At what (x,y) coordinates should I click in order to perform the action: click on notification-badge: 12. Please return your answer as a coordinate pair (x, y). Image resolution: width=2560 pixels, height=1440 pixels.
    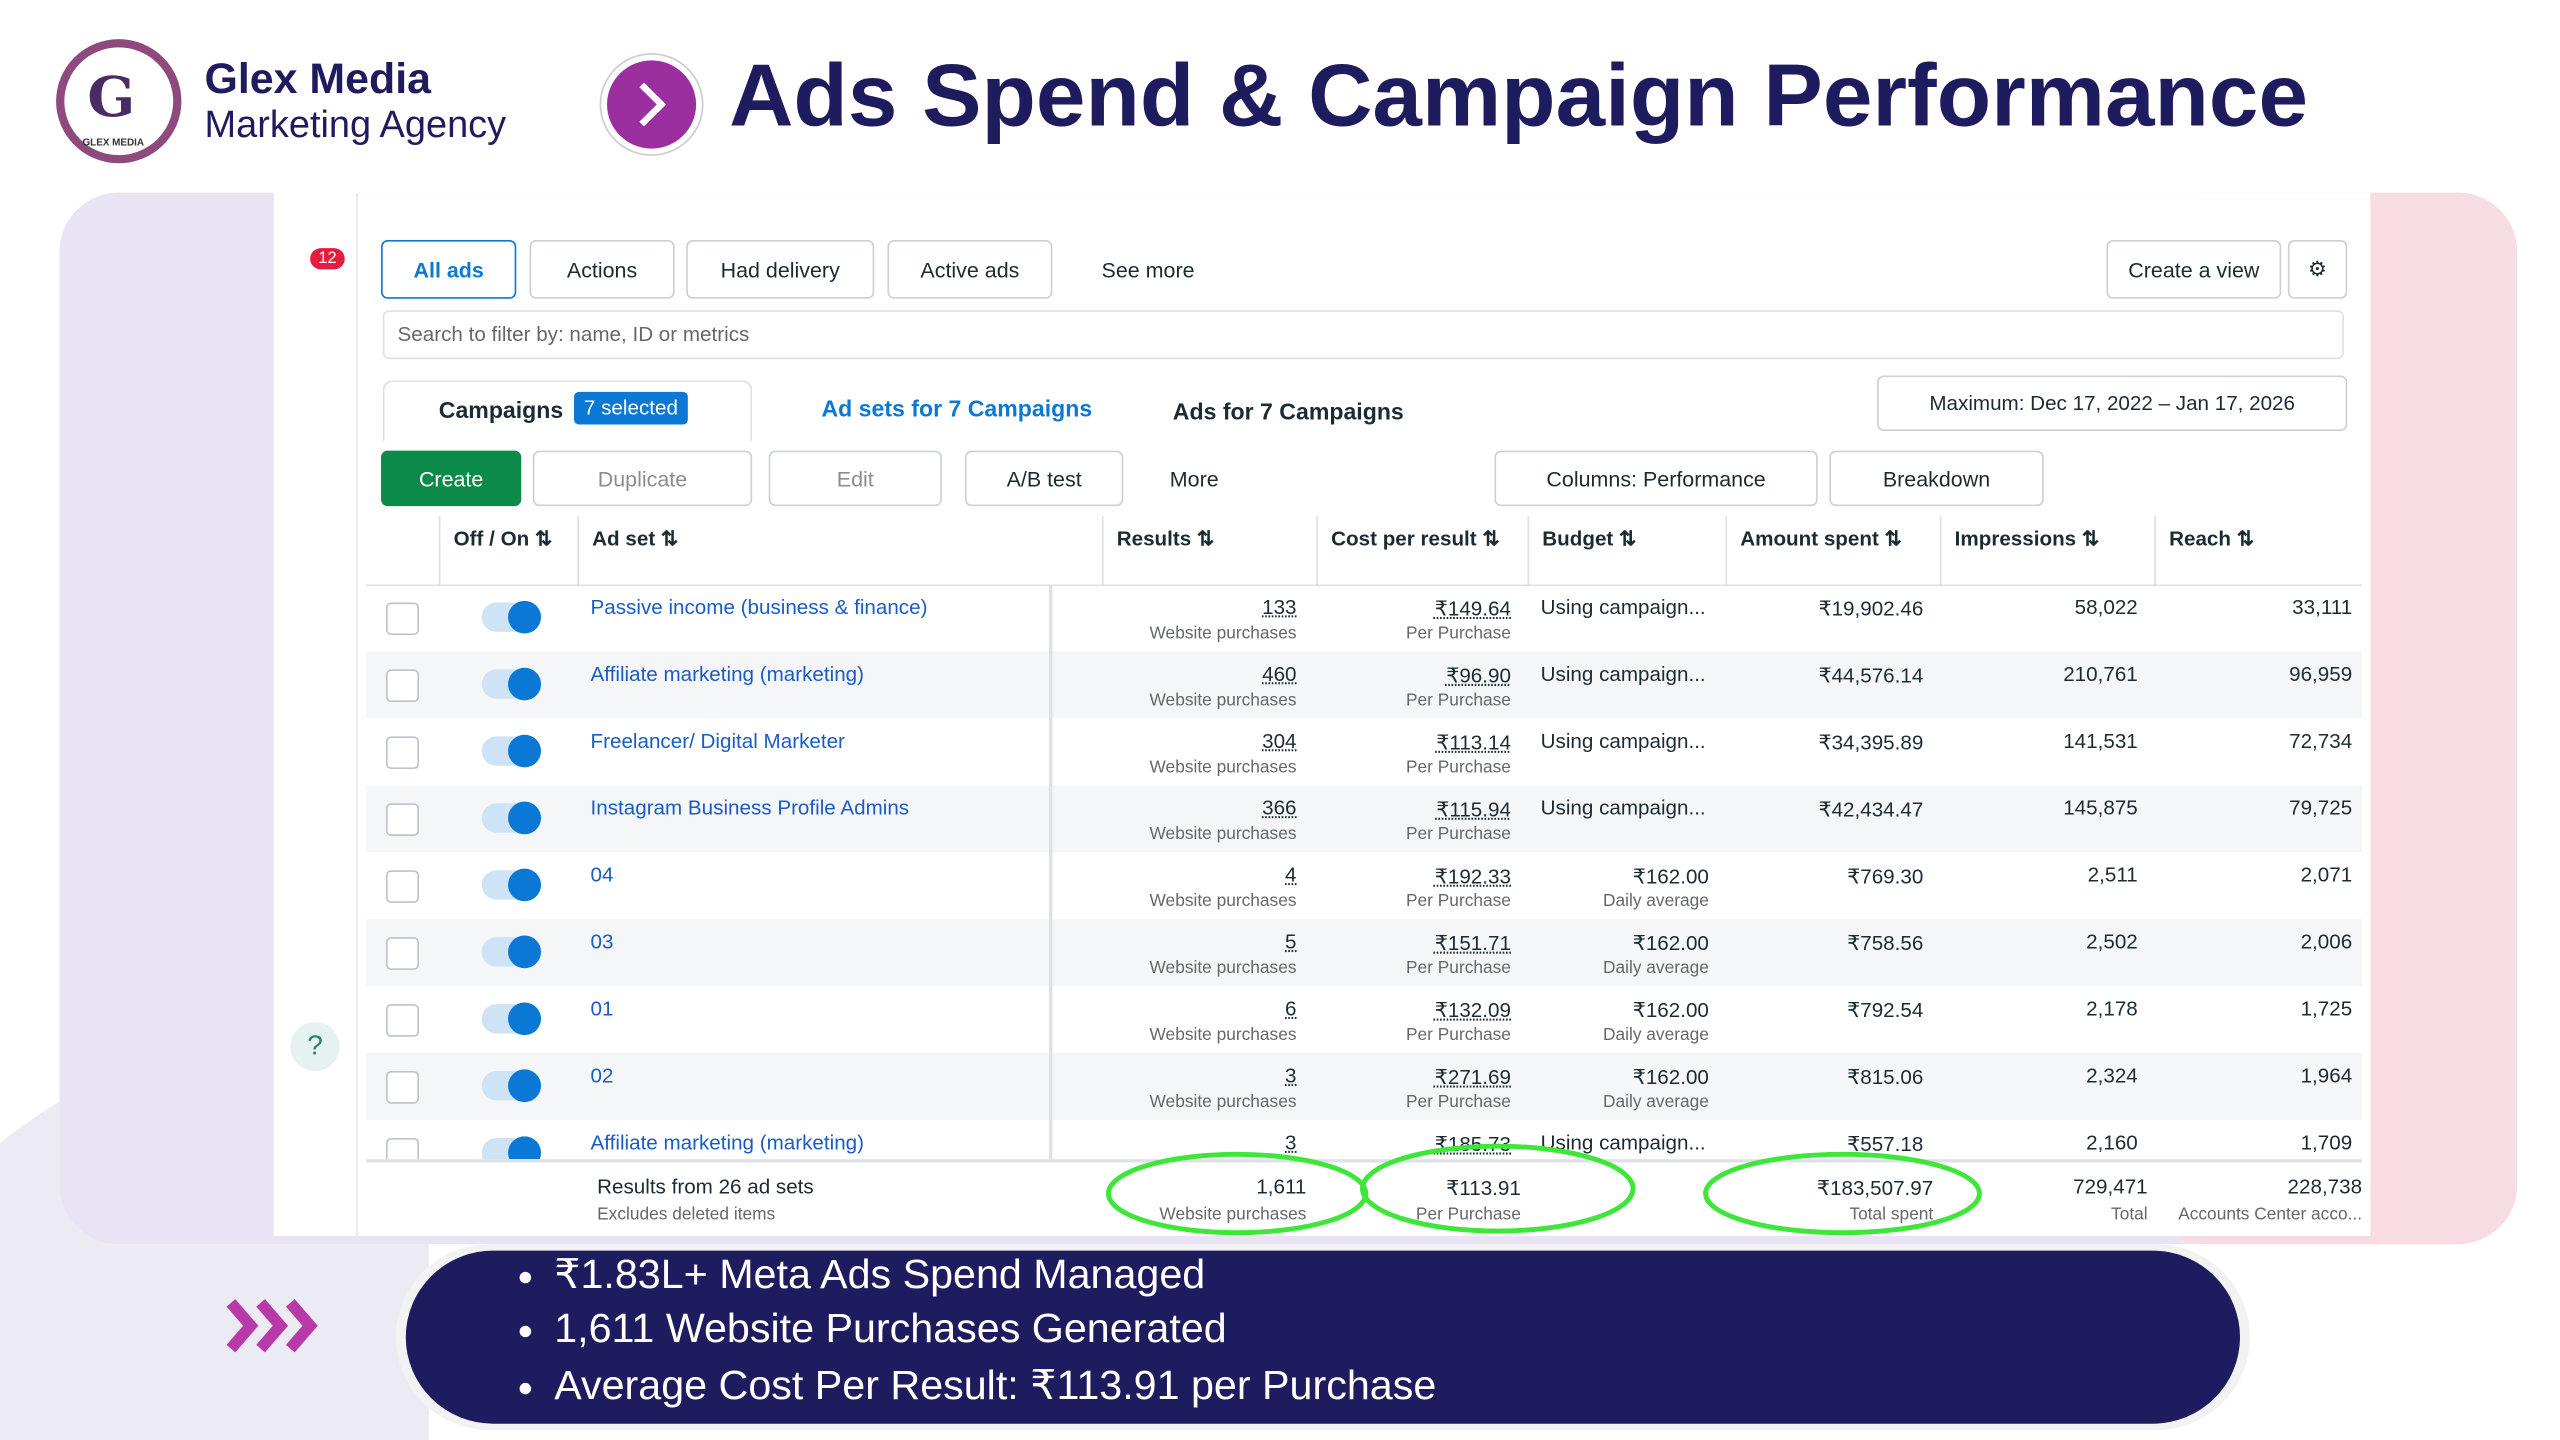
    Looking at the image, I should click on (327, 259).